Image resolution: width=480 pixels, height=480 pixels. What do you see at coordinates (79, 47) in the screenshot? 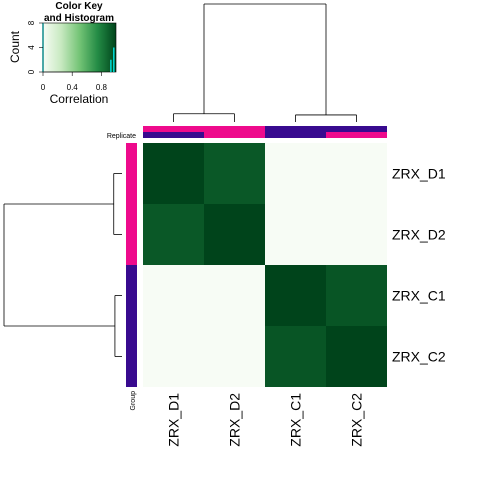
I see `color-key-gradient` at bounding box center [79, 47].